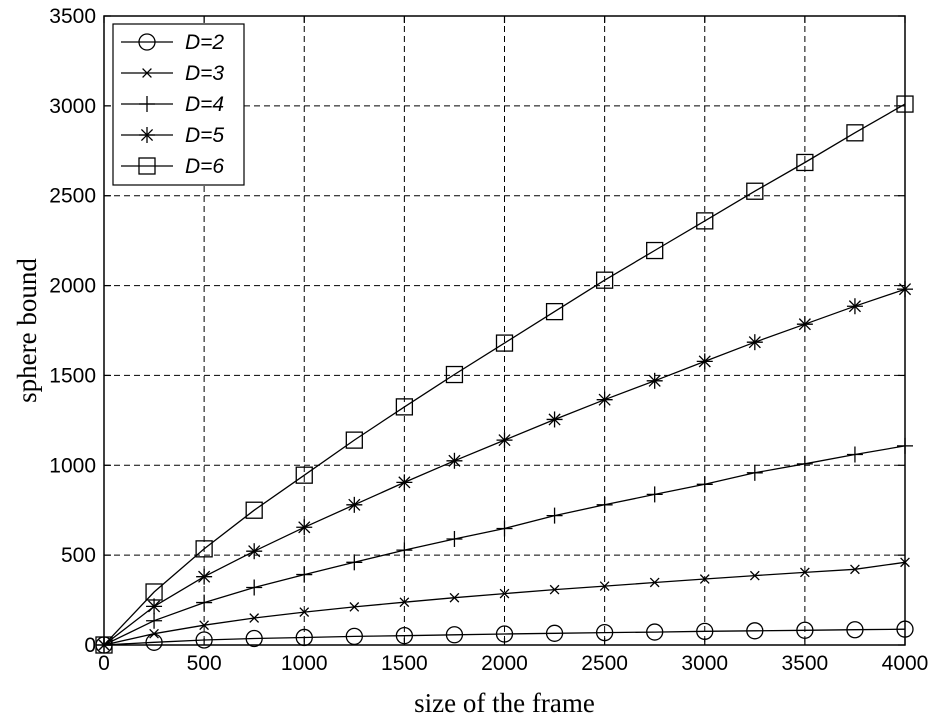 This screenshot has height=720, width=930. What do you see at coordinates (905, 663) in the screenshot?
I see `x-tick-label: 4000` at bounding box center [905, 663].